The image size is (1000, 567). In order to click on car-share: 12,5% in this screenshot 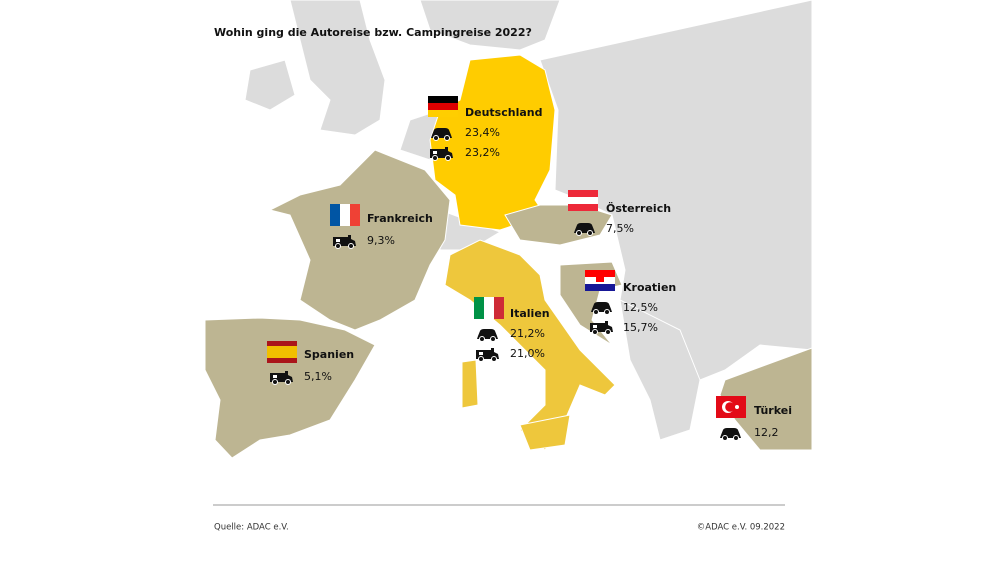, I will do `click(640, 307)`.